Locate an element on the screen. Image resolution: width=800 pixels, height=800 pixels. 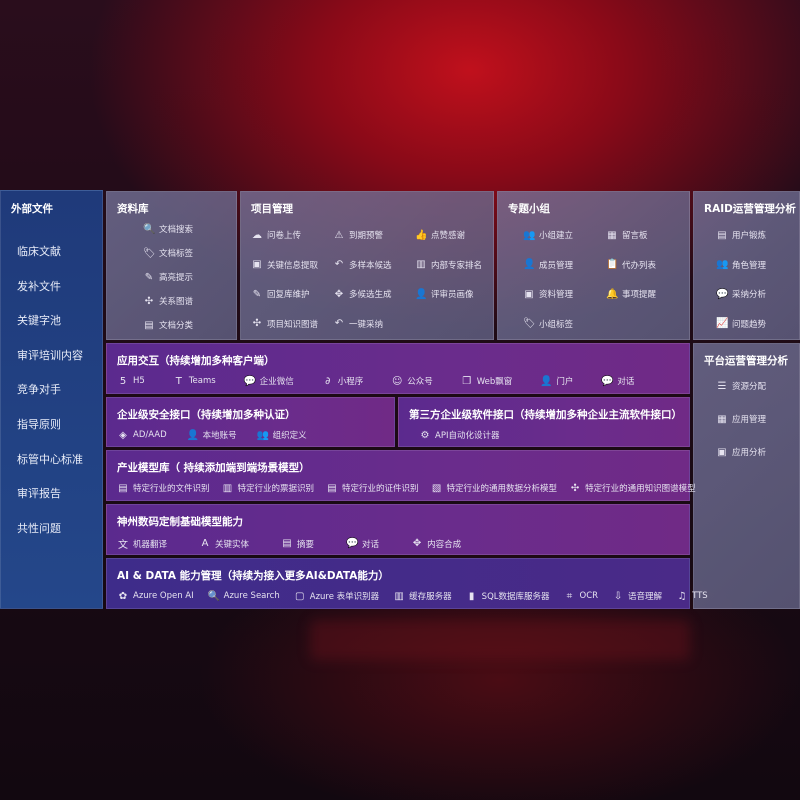
external-item: 审评报告 is located at coordinates (39, 494).